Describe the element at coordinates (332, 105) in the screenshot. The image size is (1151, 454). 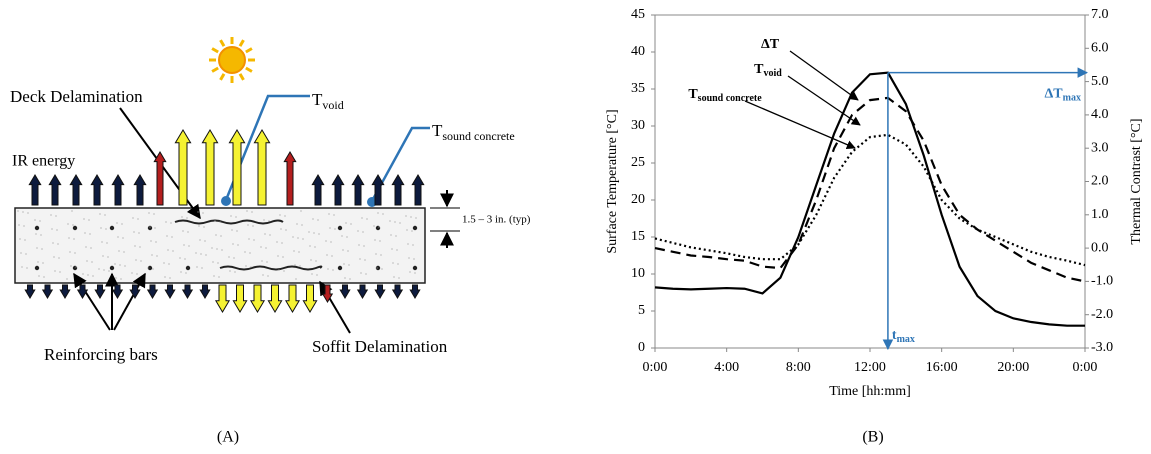
I see `label-sub: void` at that location.